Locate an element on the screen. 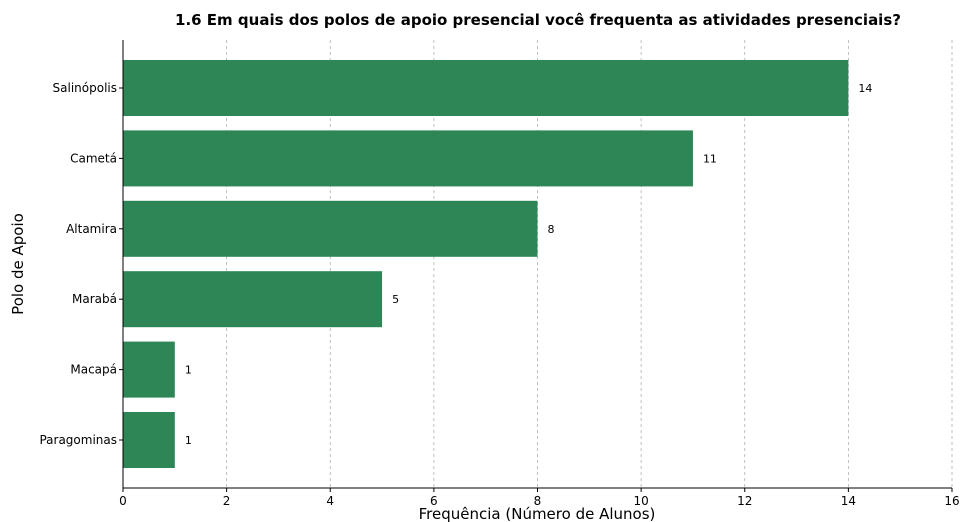 This screenshot has width=962, height=522. y-axis-label: Polo de Apoio is located at coordinates (18, 264).